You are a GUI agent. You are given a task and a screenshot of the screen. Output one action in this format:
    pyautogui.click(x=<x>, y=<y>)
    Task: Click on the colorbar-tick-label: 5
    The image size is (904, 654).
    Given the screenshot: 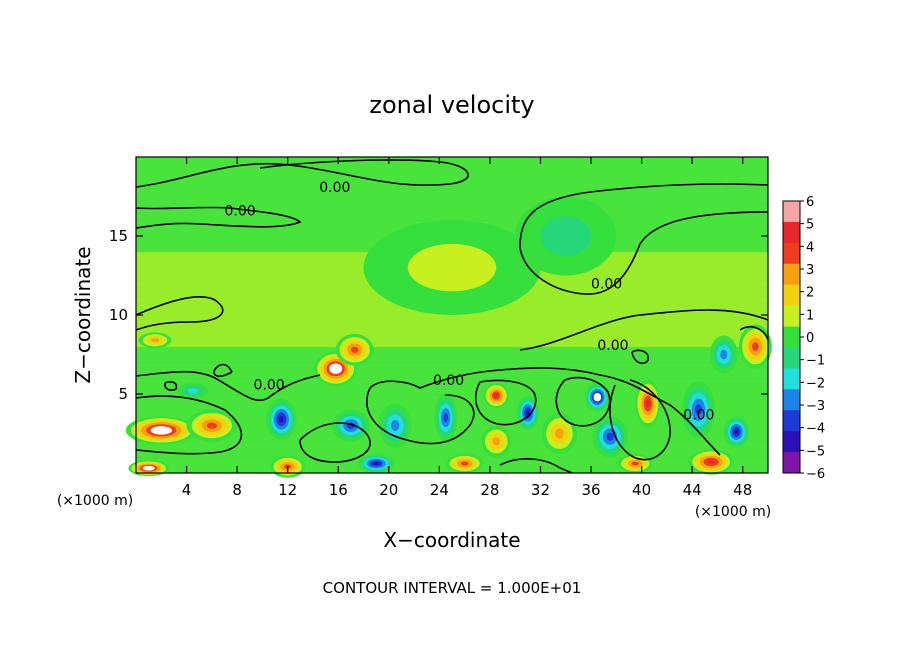 What is the action you would take?
    pyautogui.click(x=810, y=225)
    